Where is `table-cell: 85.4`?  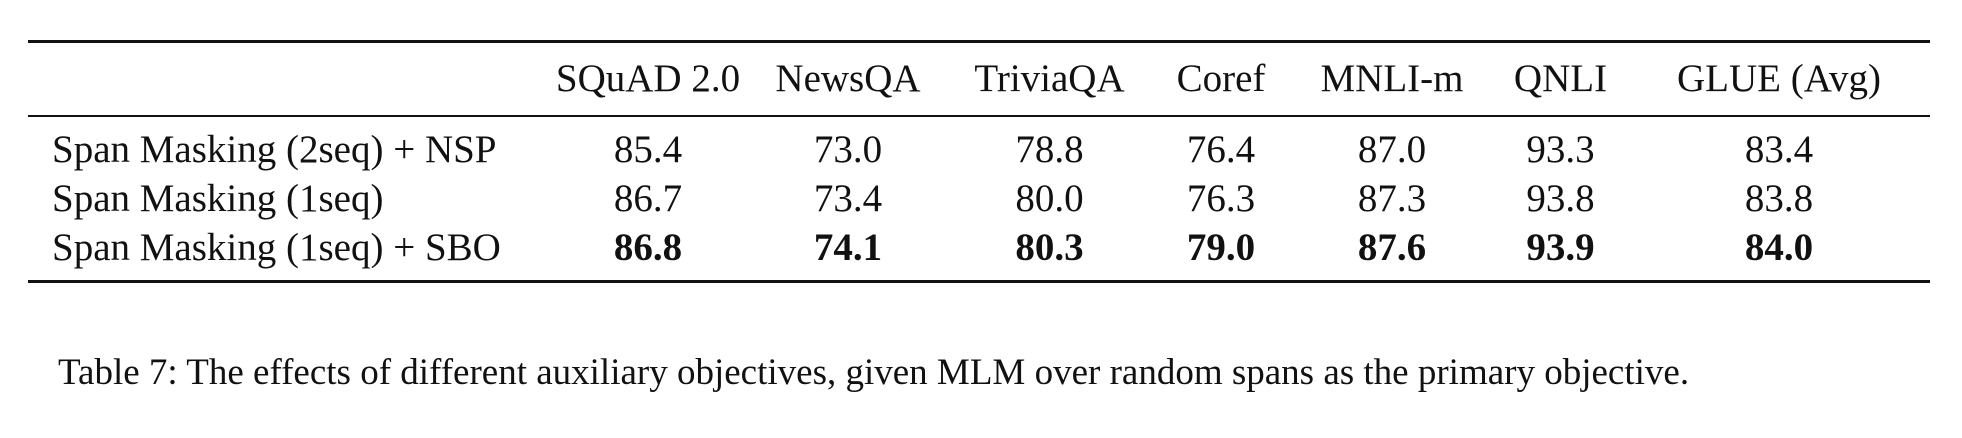
table-cell: 85.4 is located at coordinates (648, 149).